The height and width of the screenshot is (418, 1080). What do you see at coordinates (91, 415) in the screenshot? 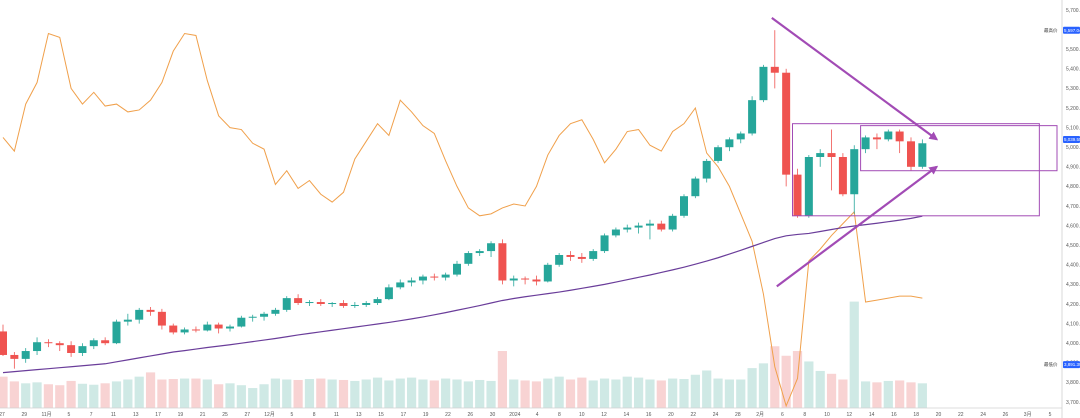
I see `x-tick-label: 7` at bounding box center [91, 415].